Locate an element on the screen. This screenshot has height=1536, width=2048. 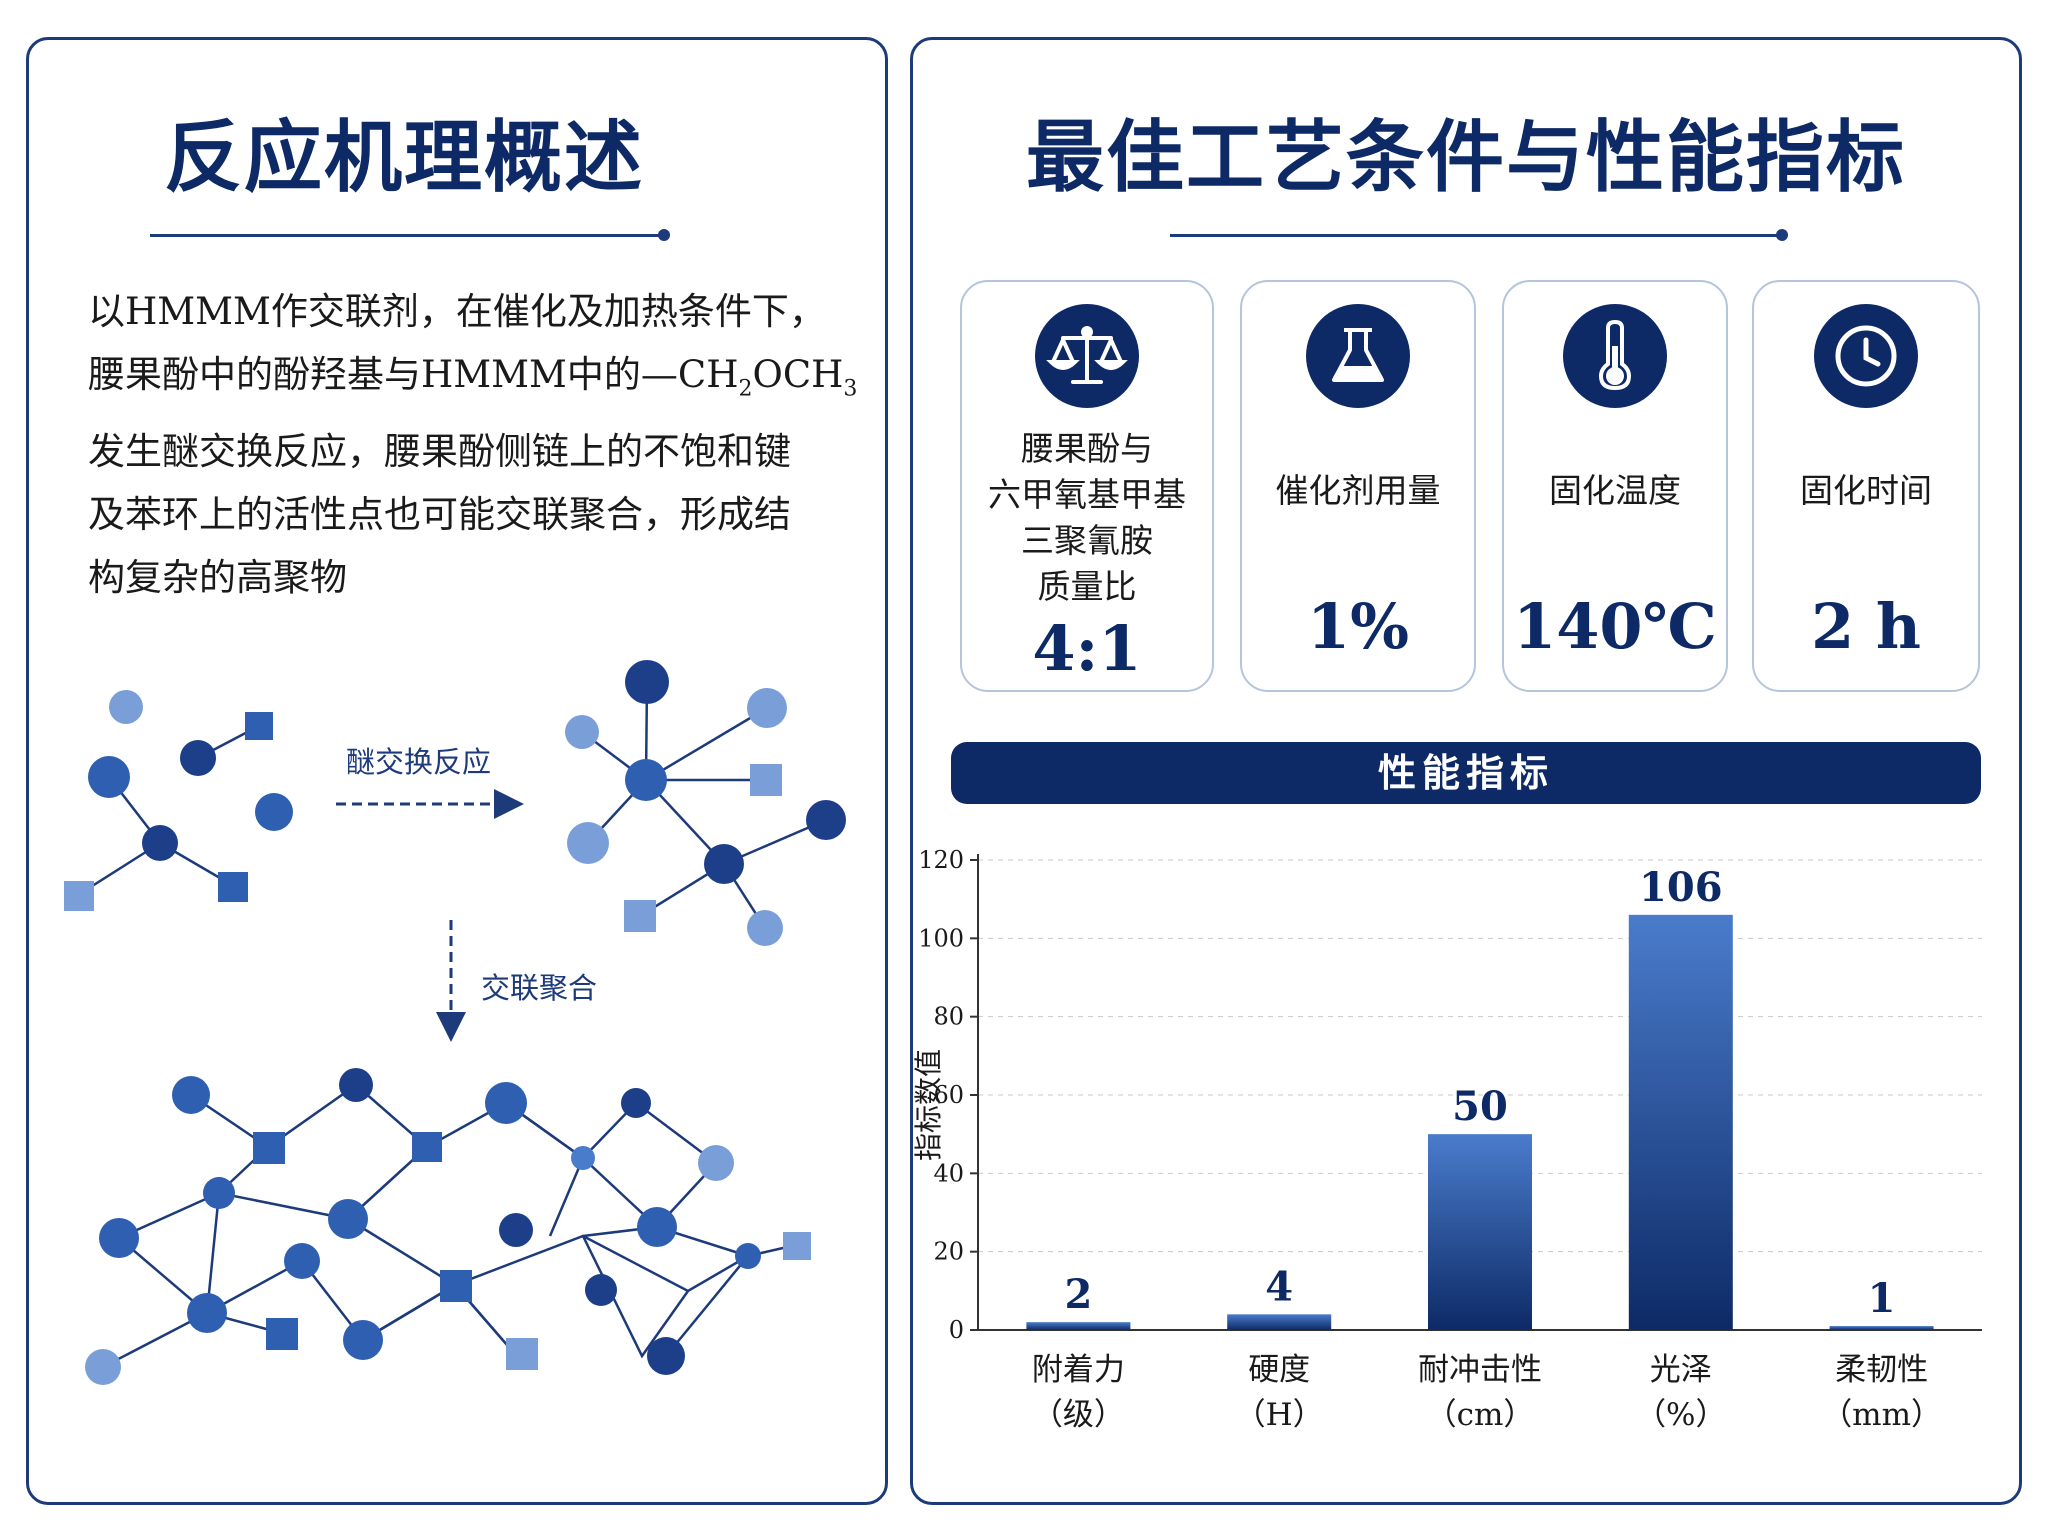
bar-value-label: 106 is located at coordinates (1681, 887).